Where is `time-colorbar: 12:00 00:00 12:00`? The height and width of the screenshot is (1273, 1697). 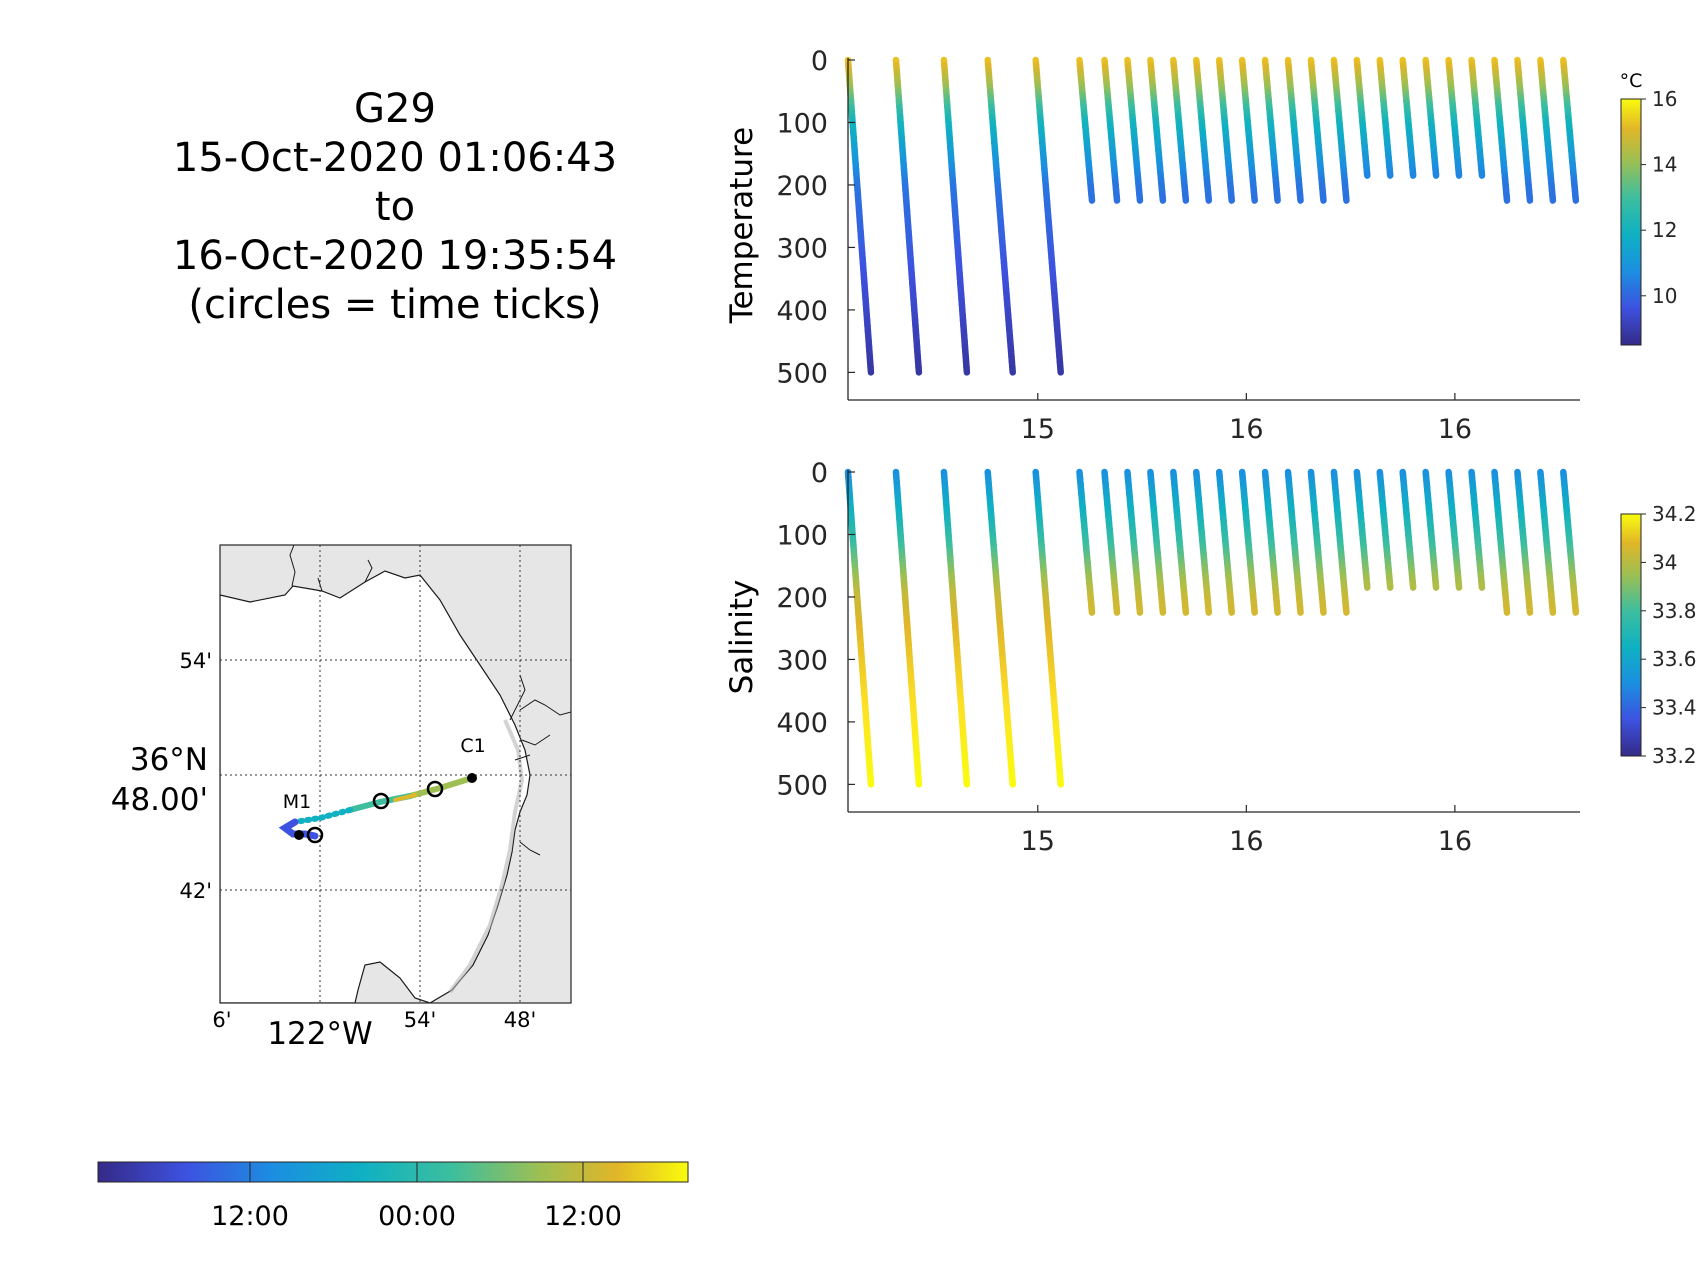
time-colorbar: 12:00 00:00 12:00 is located at coordinates (393, 1196).